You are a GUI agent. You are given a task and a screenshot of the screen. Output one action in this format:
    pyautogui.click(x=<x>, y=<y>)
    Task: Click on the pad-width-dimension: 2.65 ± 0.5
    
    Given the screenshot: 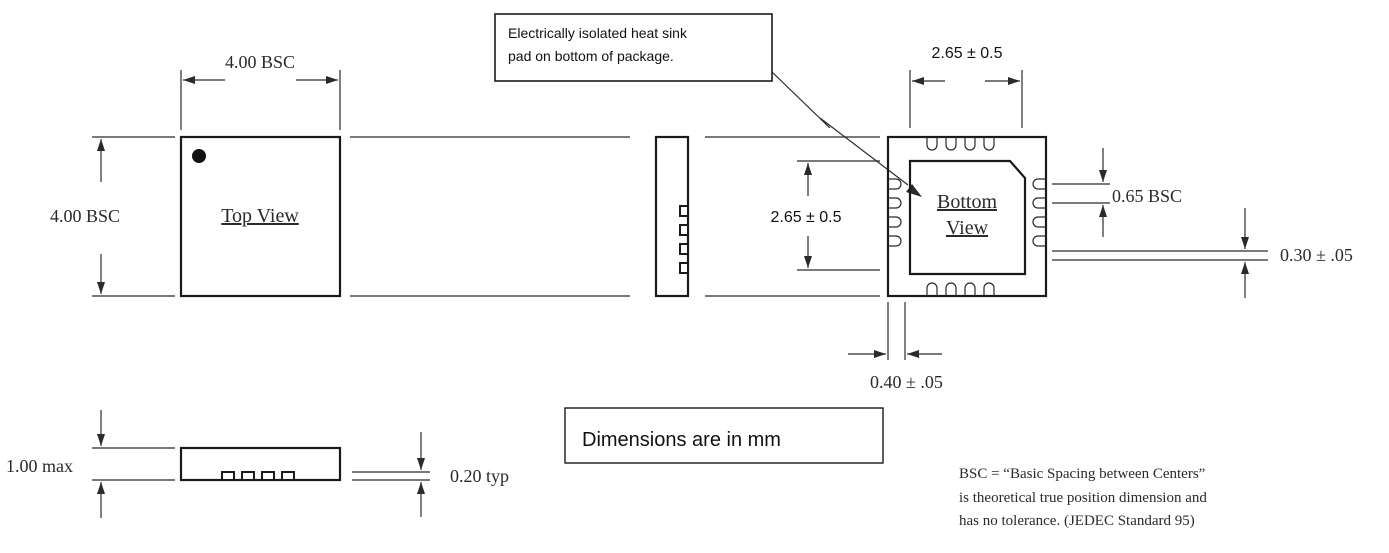 What is the action you would take?
    pyautogui.click(x=966, y=86)
    